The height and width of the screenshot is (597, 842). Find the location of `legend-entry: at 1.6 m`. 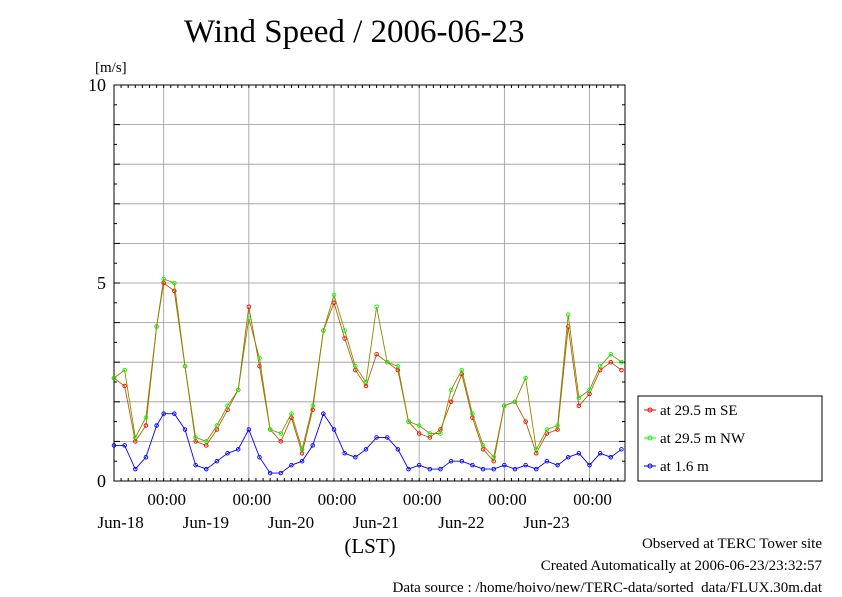

legend-entry: at 1.6 m is located at coordinates (684, 467).